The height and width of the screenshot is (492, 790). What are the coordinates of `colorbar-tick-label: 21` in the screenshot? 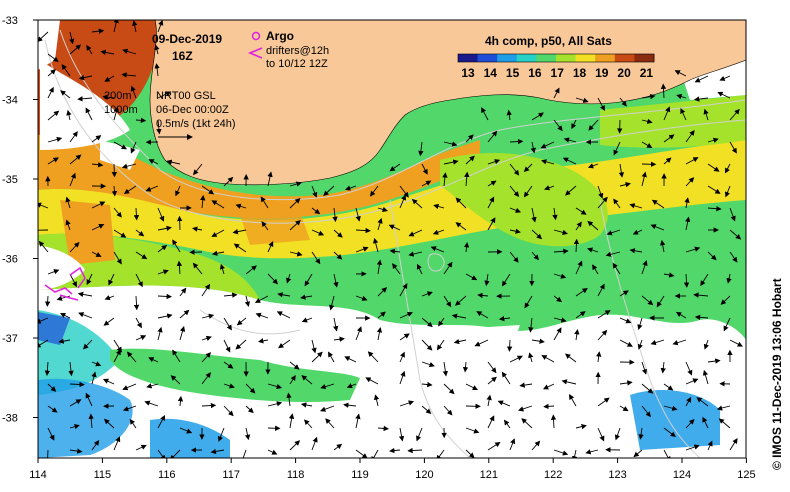 It's located at (647, 73).